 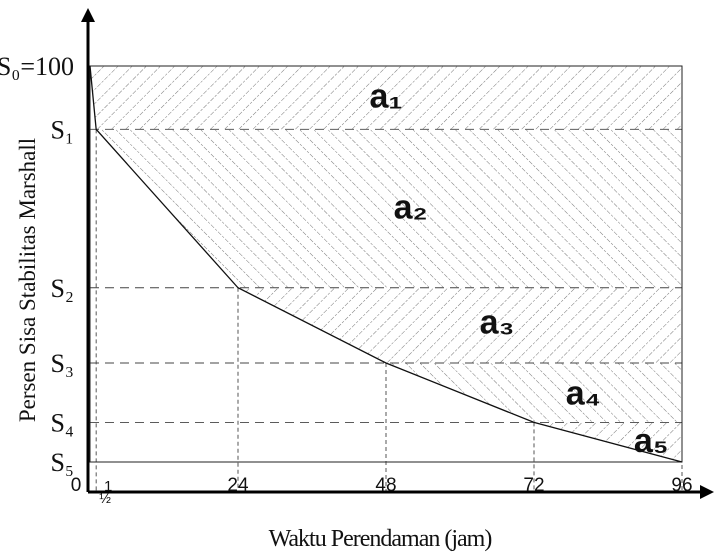 I want to click on y-tick-label: S₃, so click(x=62, y=363).